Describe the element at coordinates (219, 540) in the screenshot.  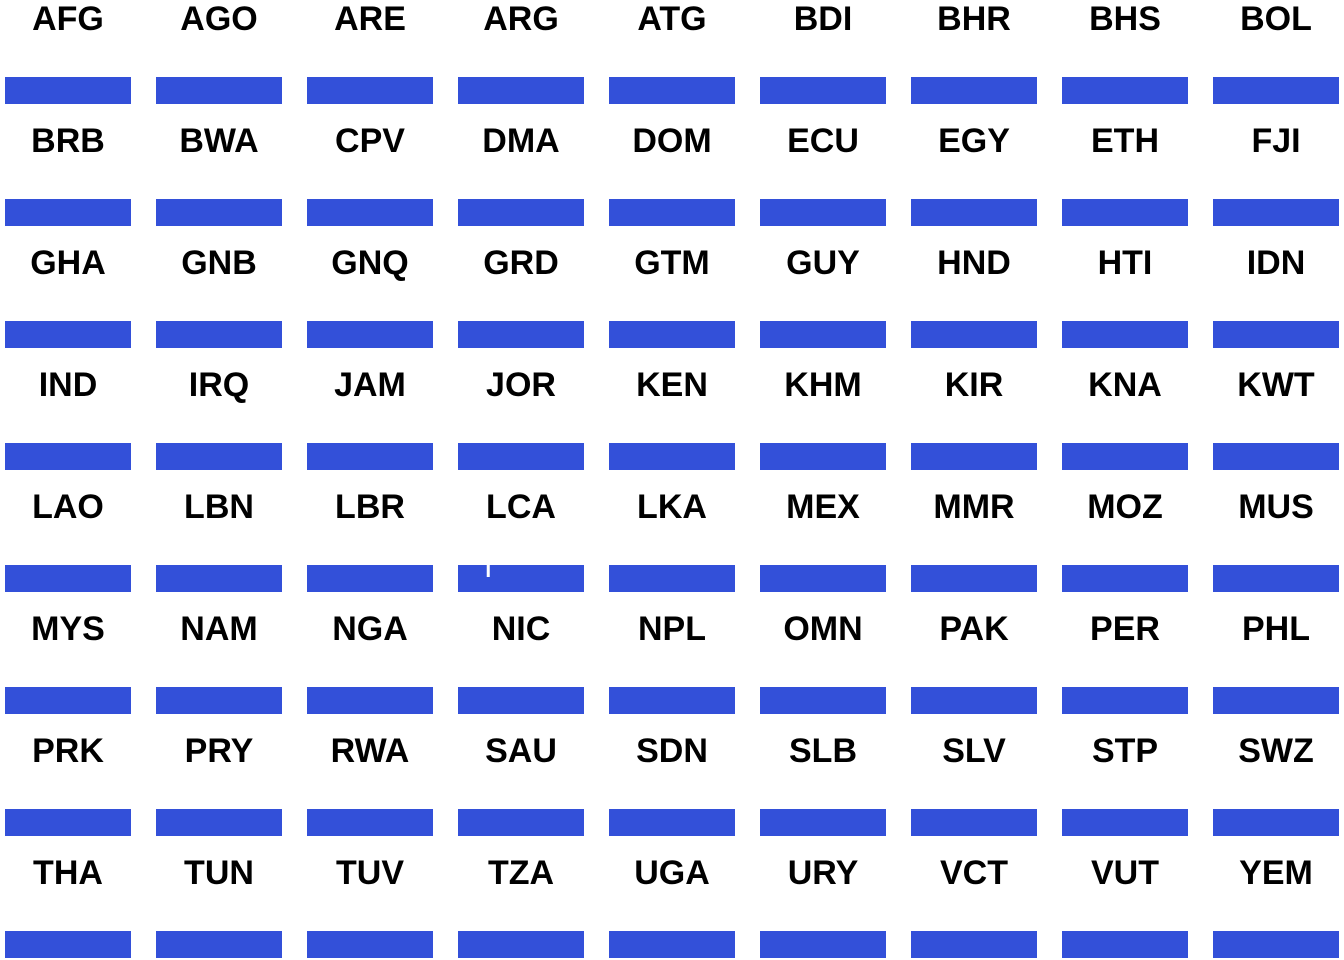
I see `panel-lbn: LBN` at that location.